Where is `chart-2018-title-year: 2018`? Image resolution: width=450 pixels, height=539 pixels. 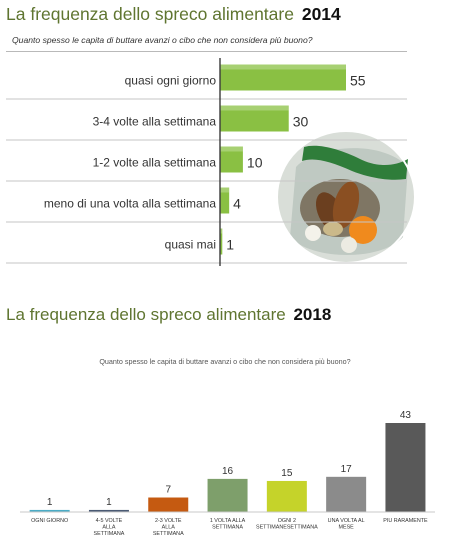
chart-2018-title-year: 2018 is located at coordinates (312, 314).